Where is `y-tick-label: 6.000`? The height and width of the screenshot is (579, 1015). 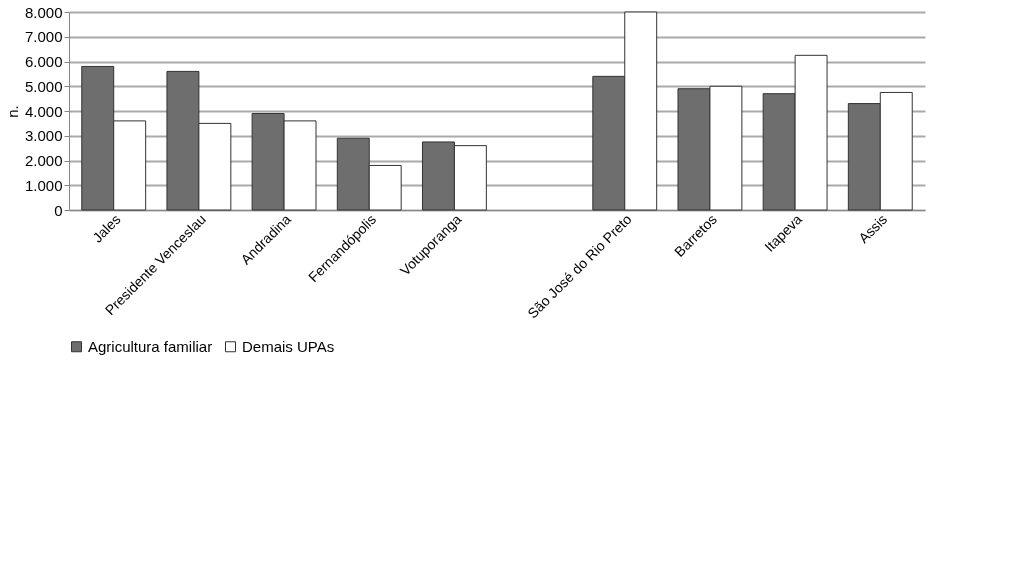
y-tick-label: 6.000 is located at coordinates (43, 61).